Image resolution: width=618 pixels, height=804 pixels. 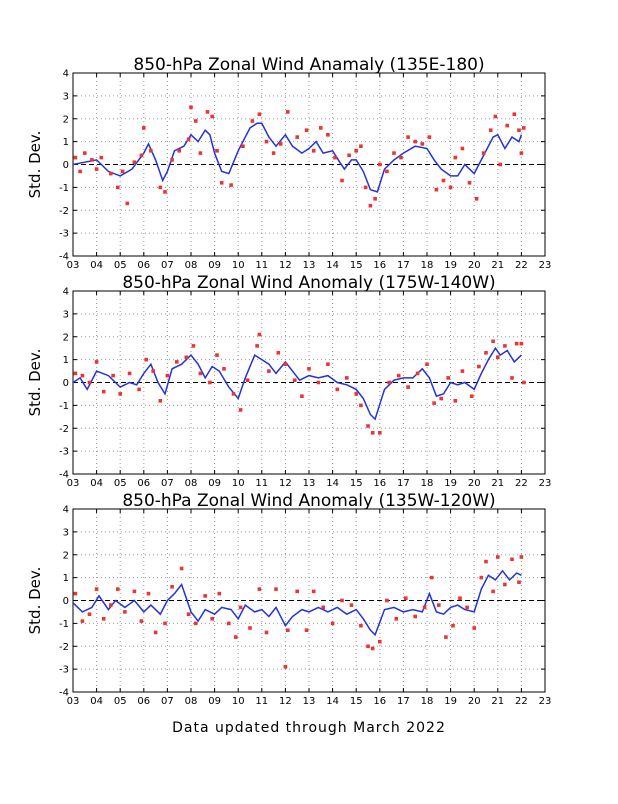 I want to click on x-tick-label: 16, so click(x=379, y=483).